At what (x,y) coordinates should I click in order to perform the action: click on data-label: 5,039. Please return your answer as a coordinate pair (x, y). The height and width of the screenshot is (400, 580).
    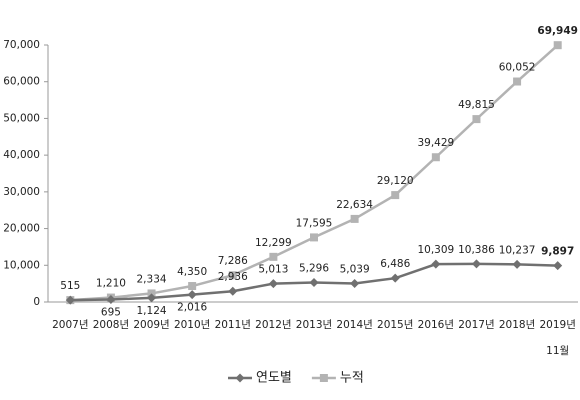
    Looking at the image, I should click on (355, 269).